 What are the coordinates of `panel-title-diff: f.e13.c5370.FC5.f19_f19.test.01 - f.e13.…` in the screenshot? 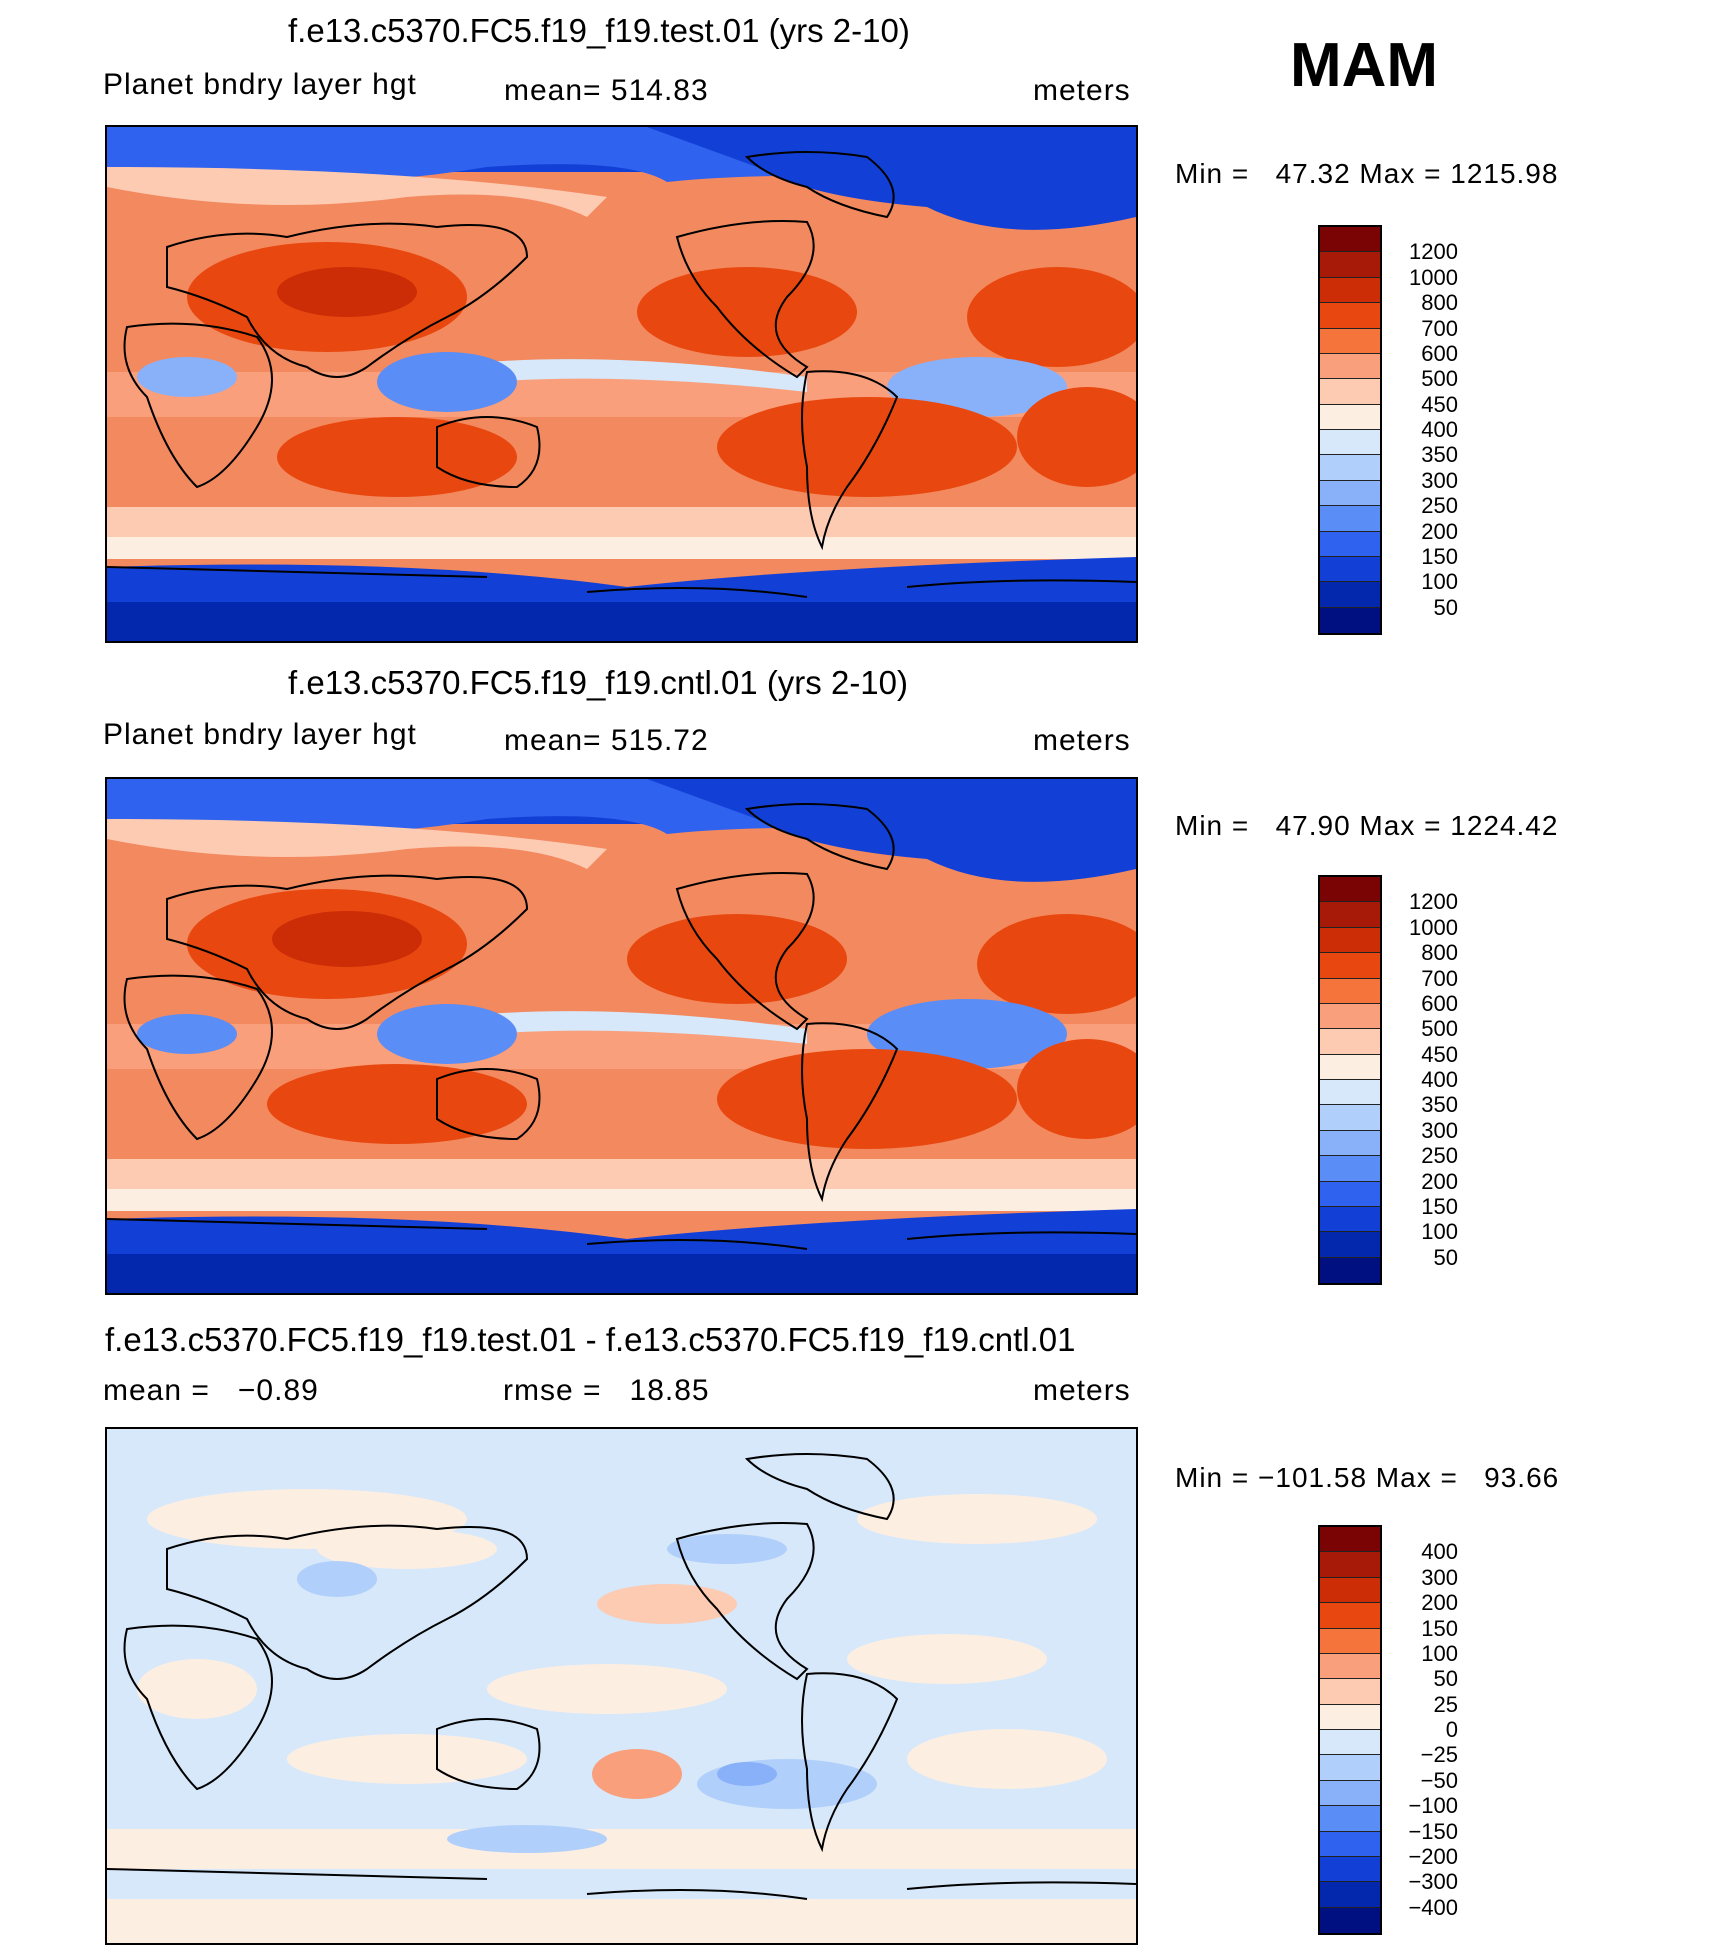 It's located at (590, 1339).